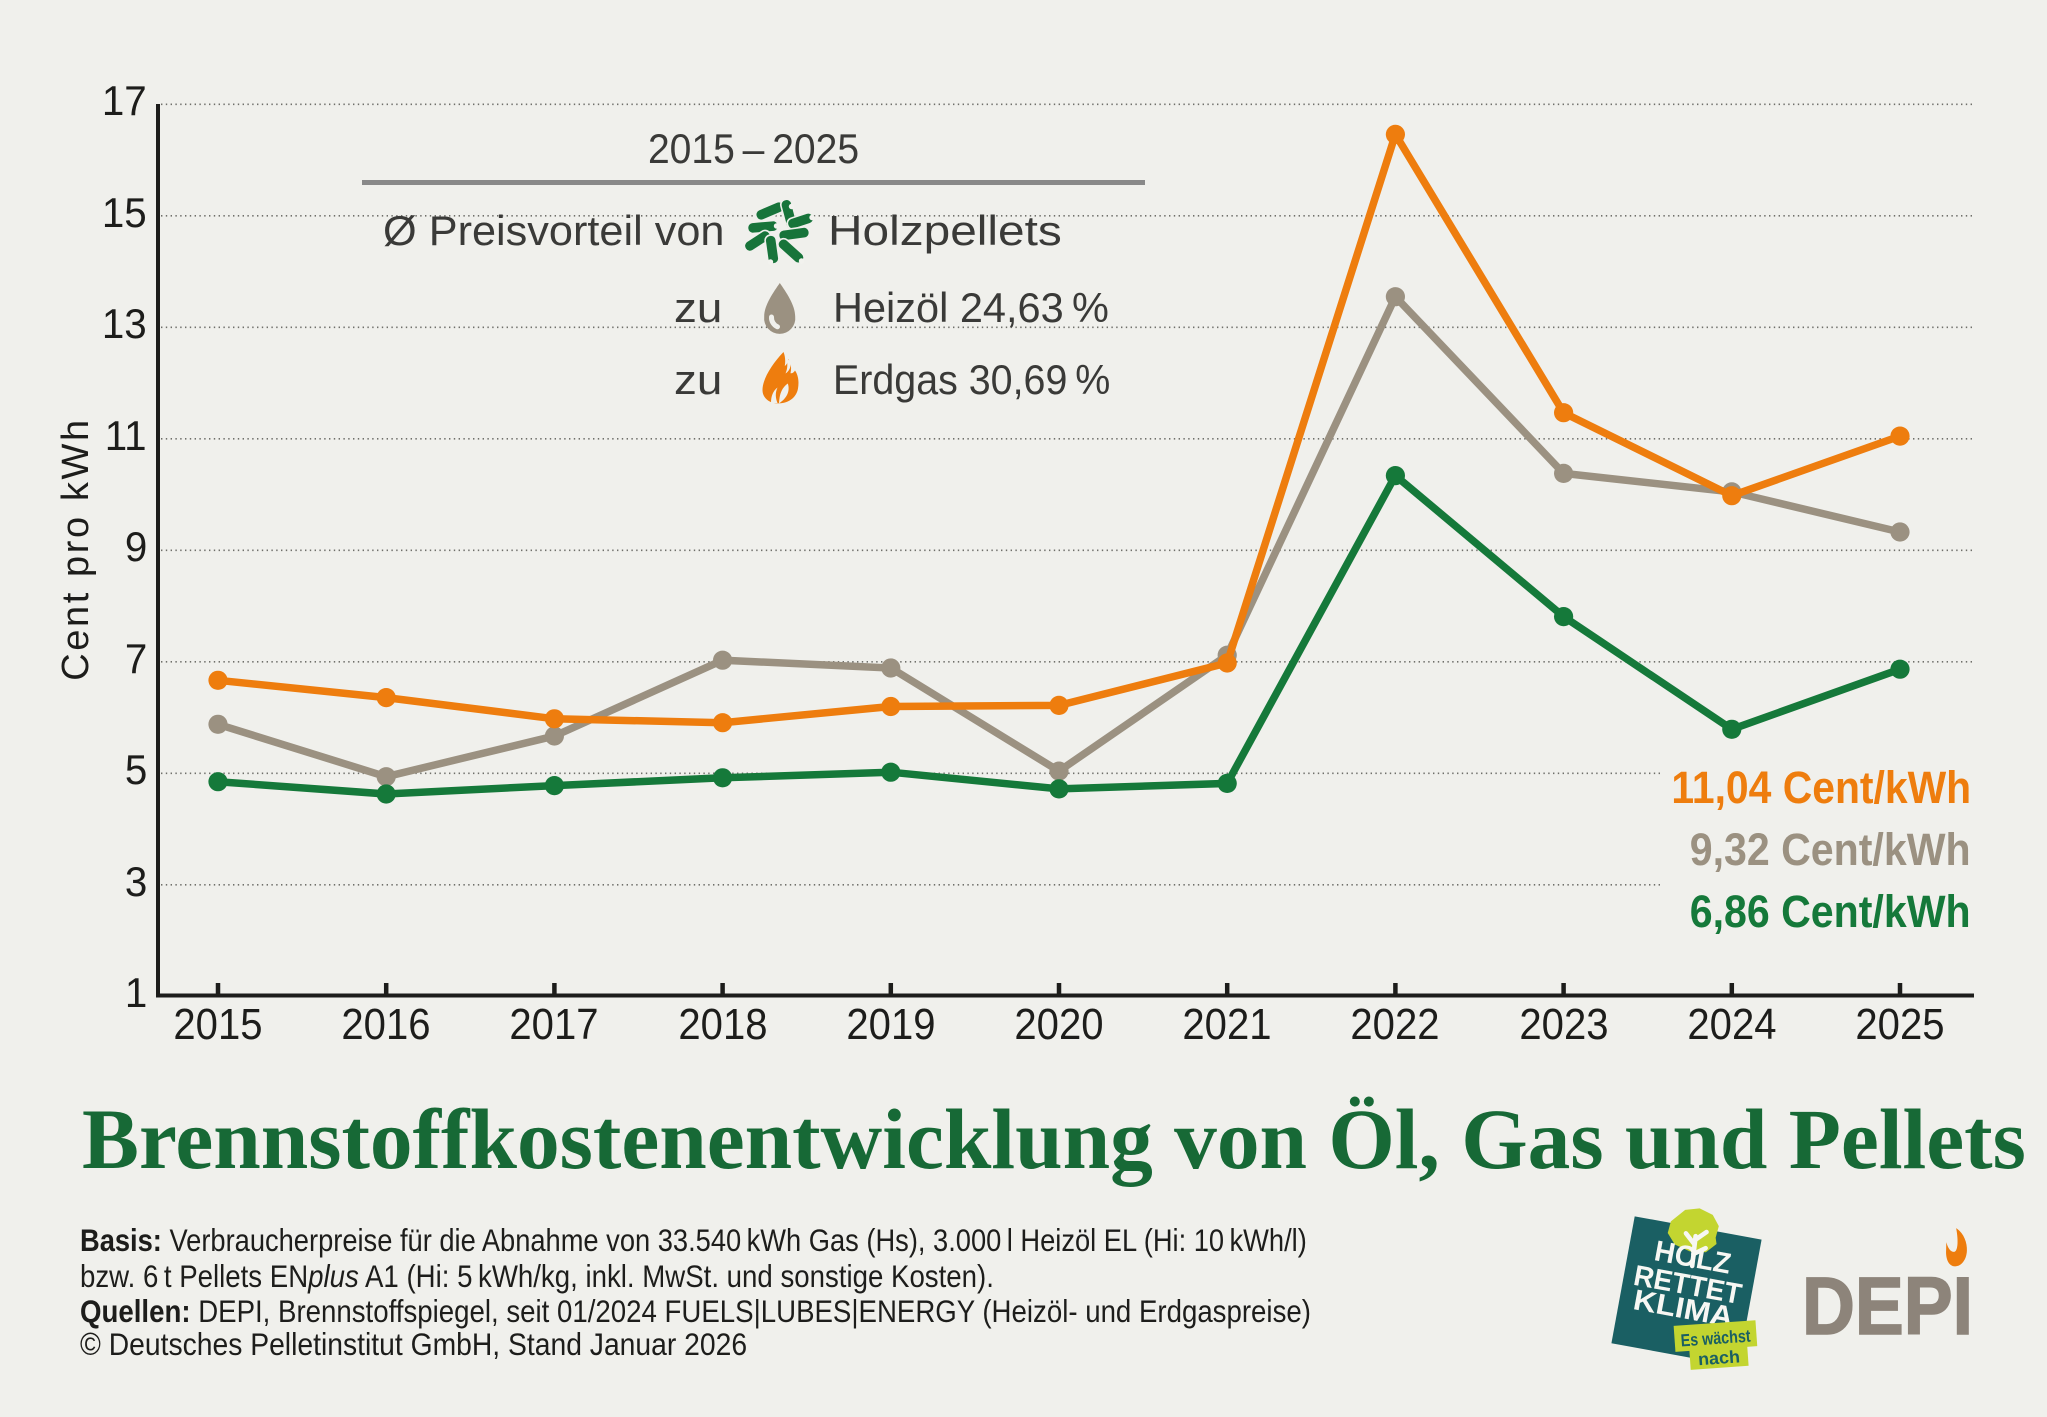 The image size is (2047, 1417). What do you see at coordinates (1718, 1357) in the screenshot?
I see `svg-text: nach` at bounding box center [1718, 1357].